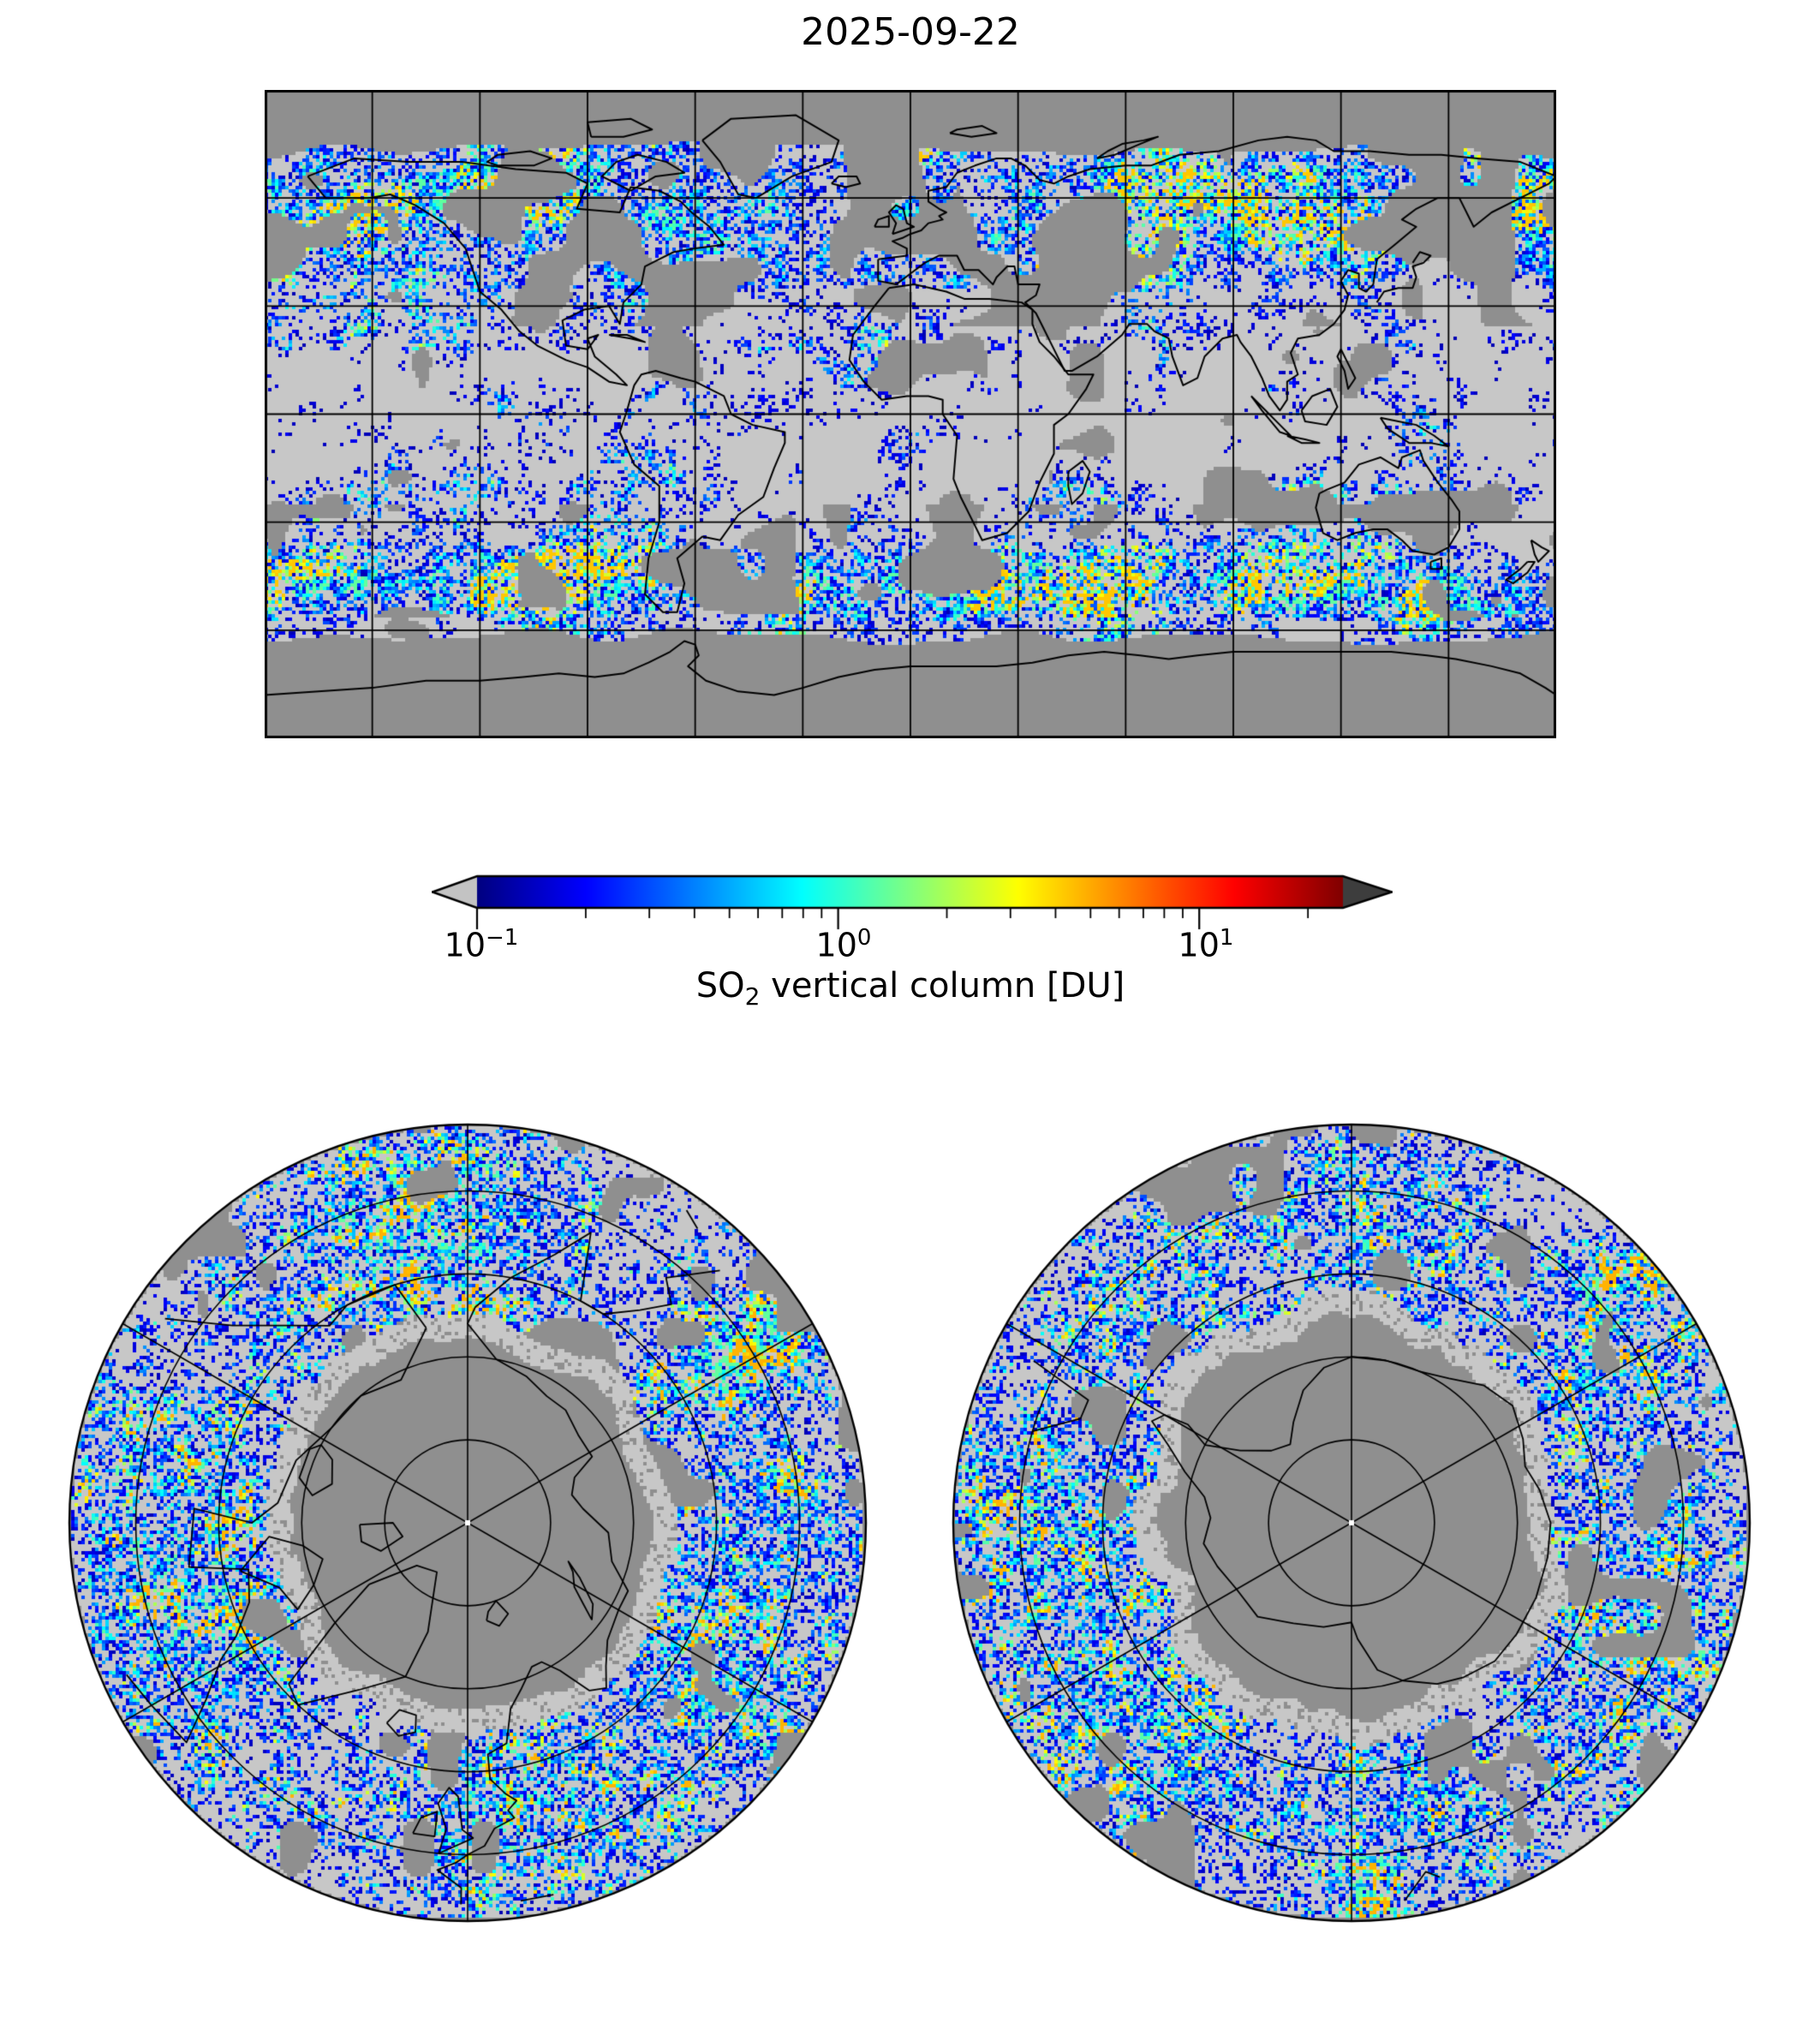 The width and height of the screenshot is (1820, 2023). I want to click on colorbar, so click(912, 907).